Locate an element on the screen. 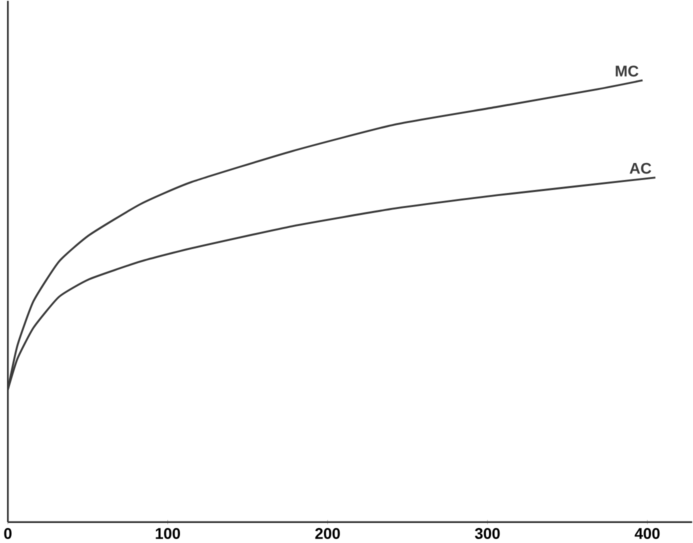  series-label: MC is located at coordinates (627, 71).